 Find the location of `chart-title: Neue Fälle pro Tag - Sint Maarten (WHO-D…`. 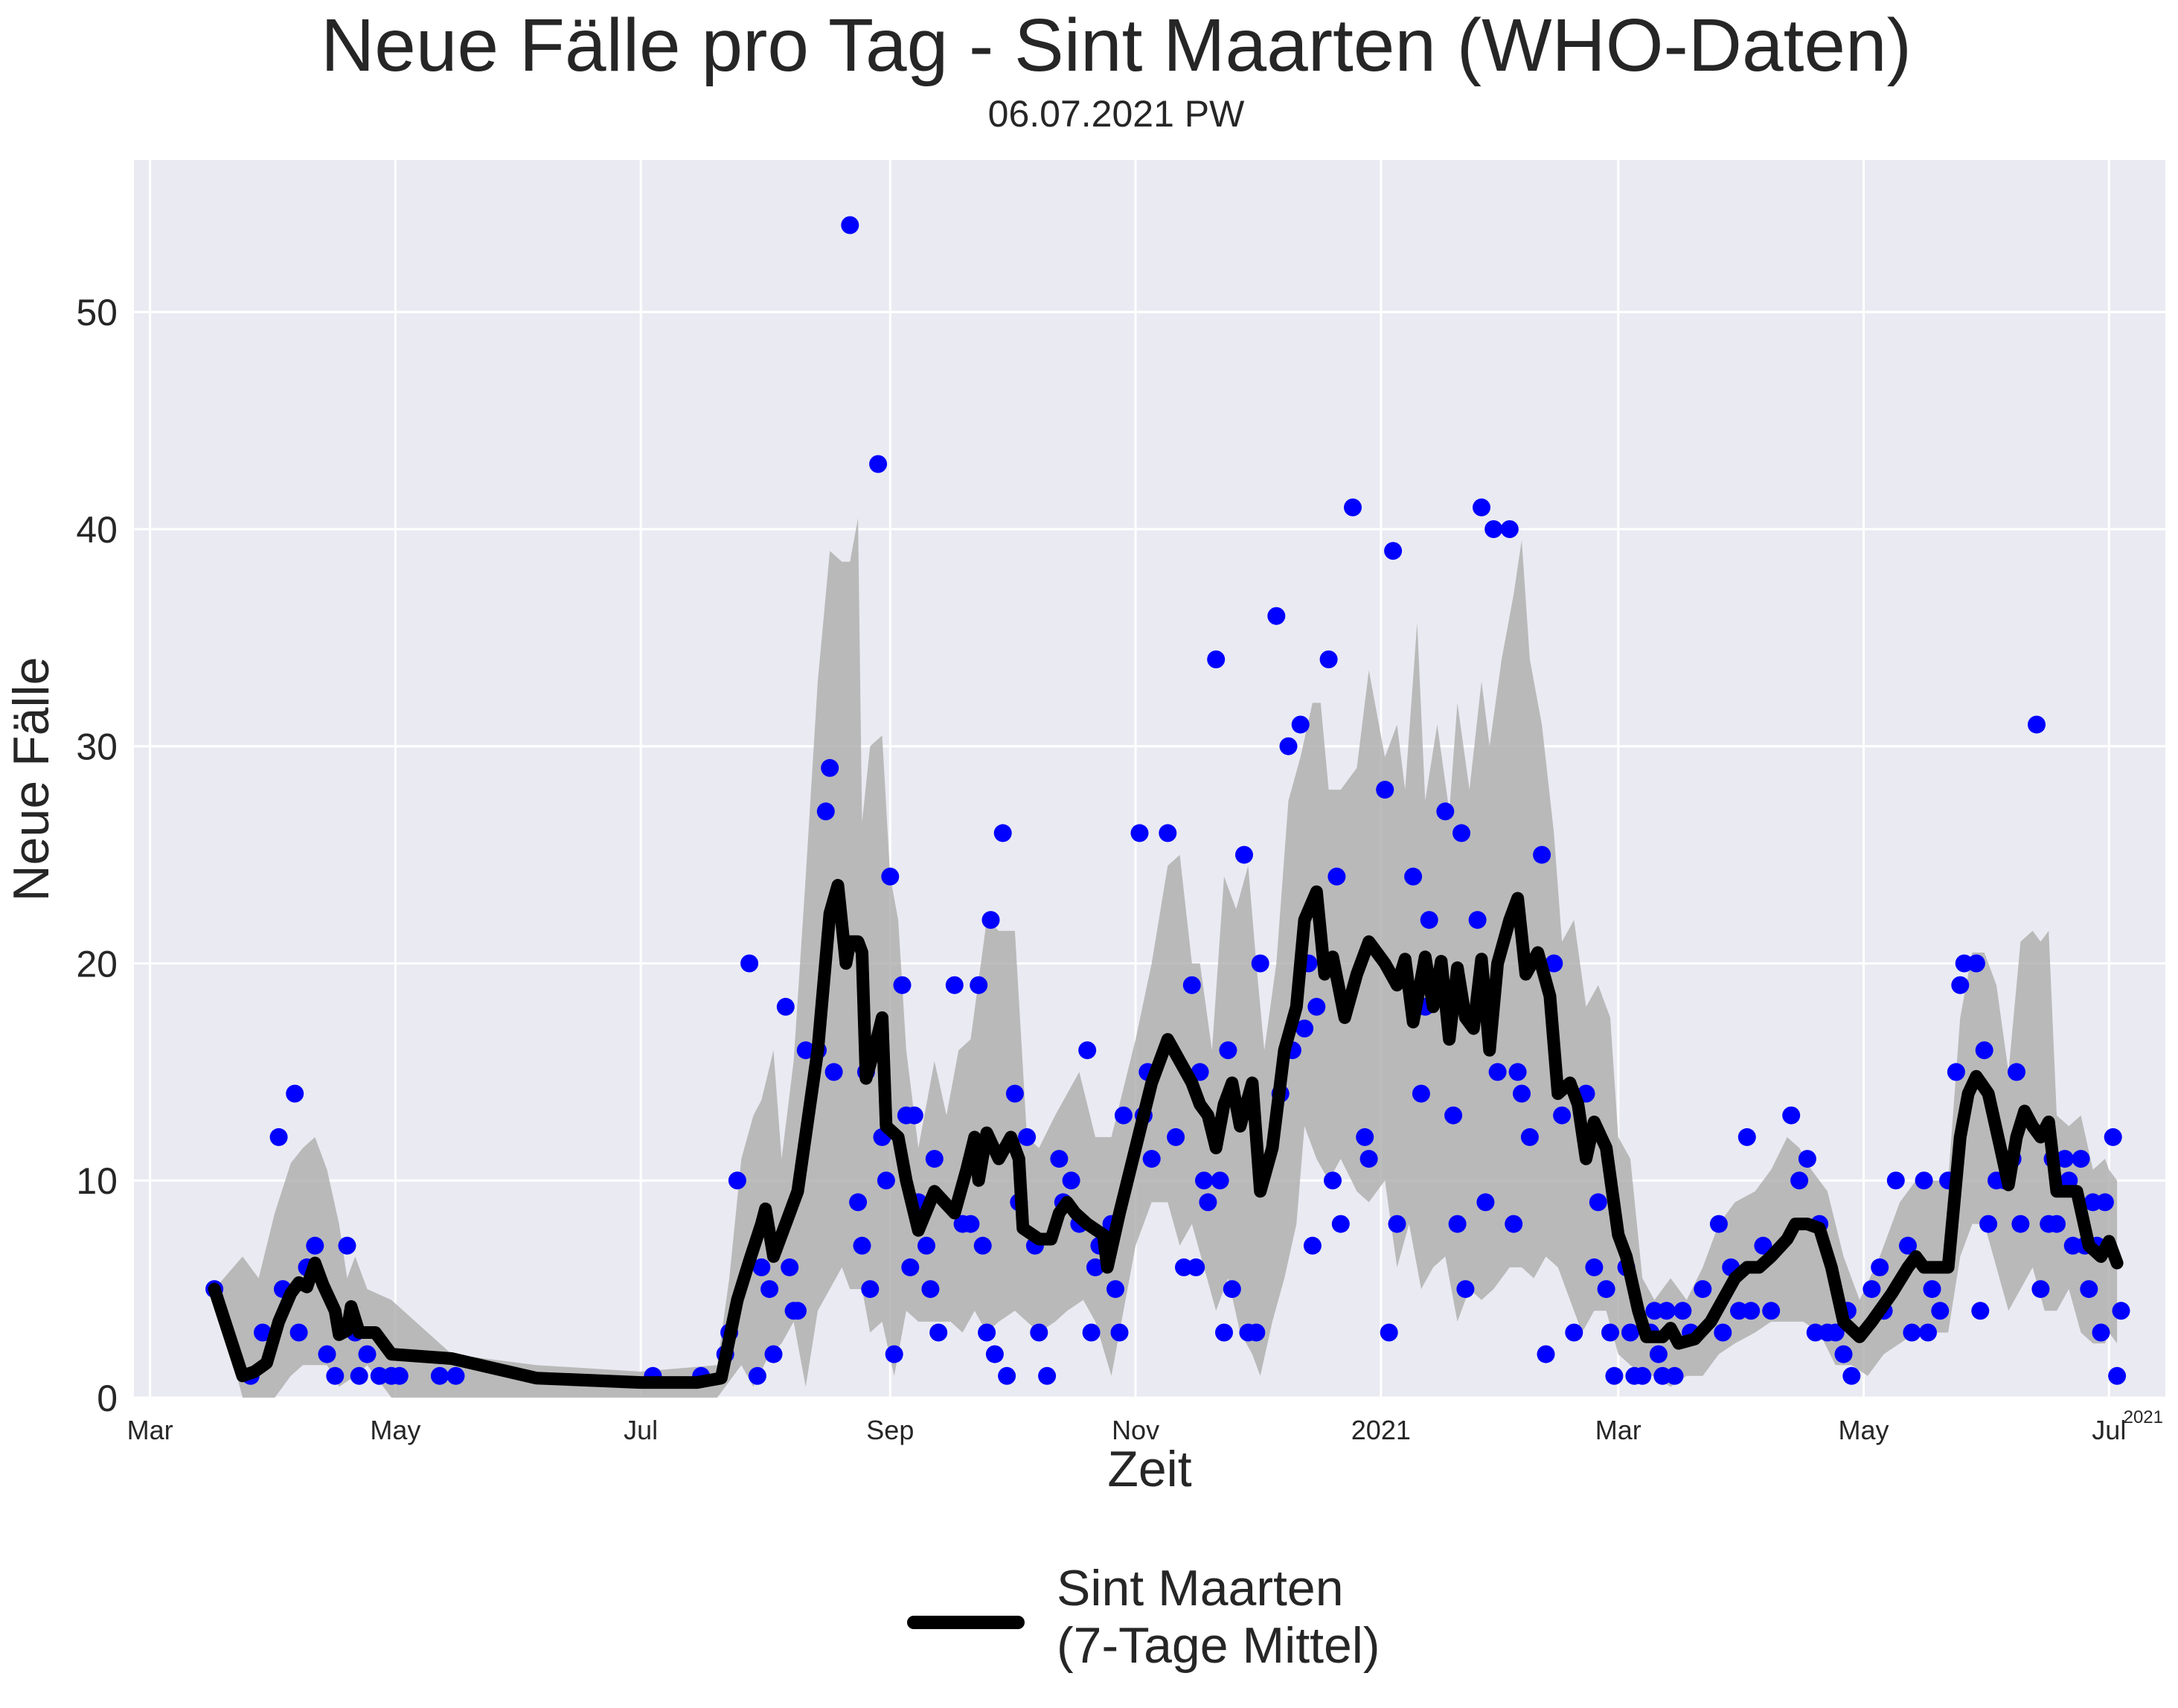

chart-title: Neue Fälle pro Tag - Sint Maarten (WHO-D… is located at coordinates (1116, 45).